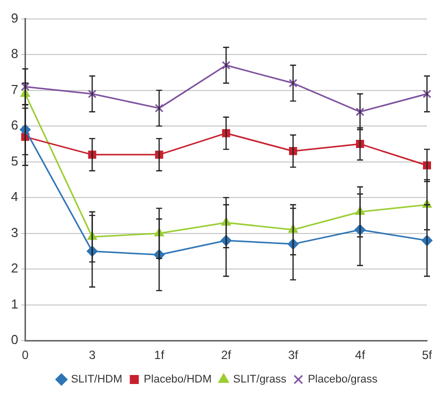 This screenshot has width=443, height=403. Describe the element at coordinates (14, 54) in the screenshot. I see `y-tick-label: 8` at that location.